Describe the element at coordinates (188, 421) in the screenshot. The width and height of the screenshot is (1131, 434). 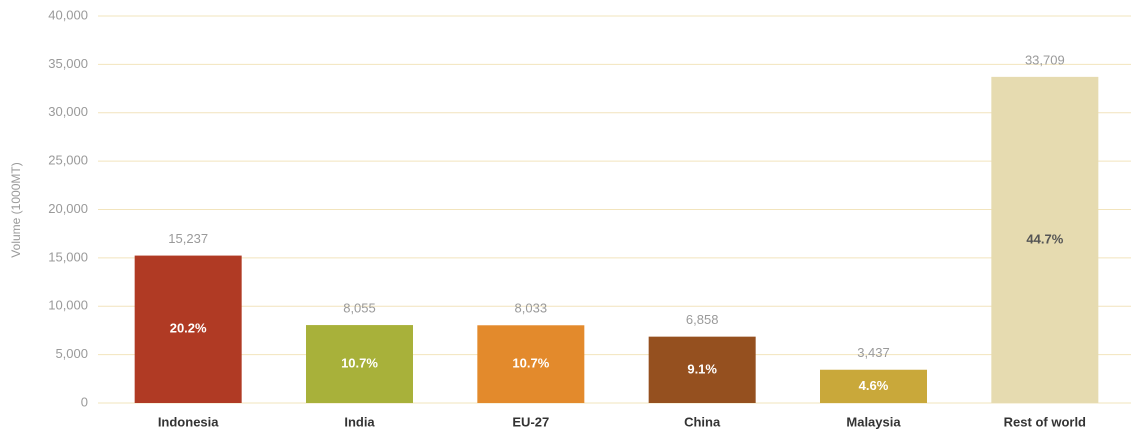
I see `x-tick-label: Indonesia` at that location.